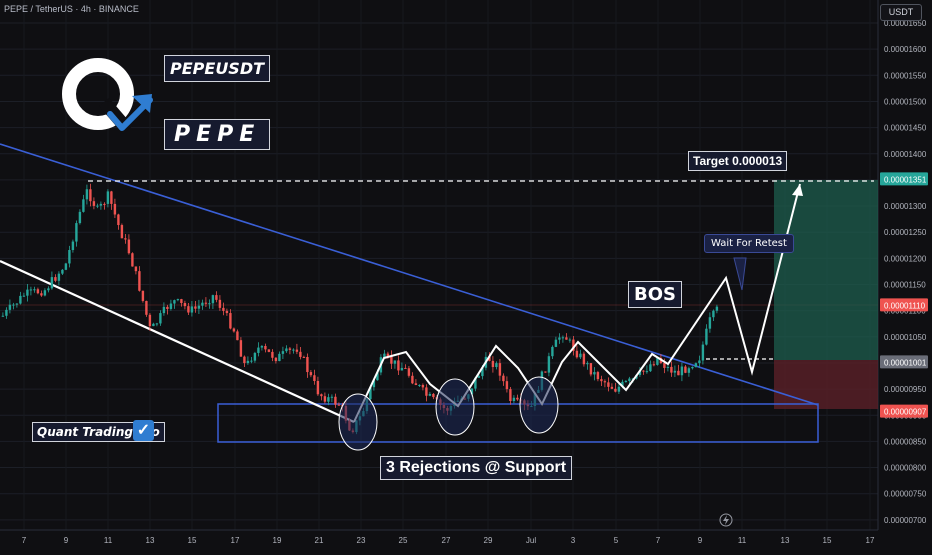 This screenshot has width=932, height=555. I want to click on y-tick-label: 0.00001250, so click(905, 232).